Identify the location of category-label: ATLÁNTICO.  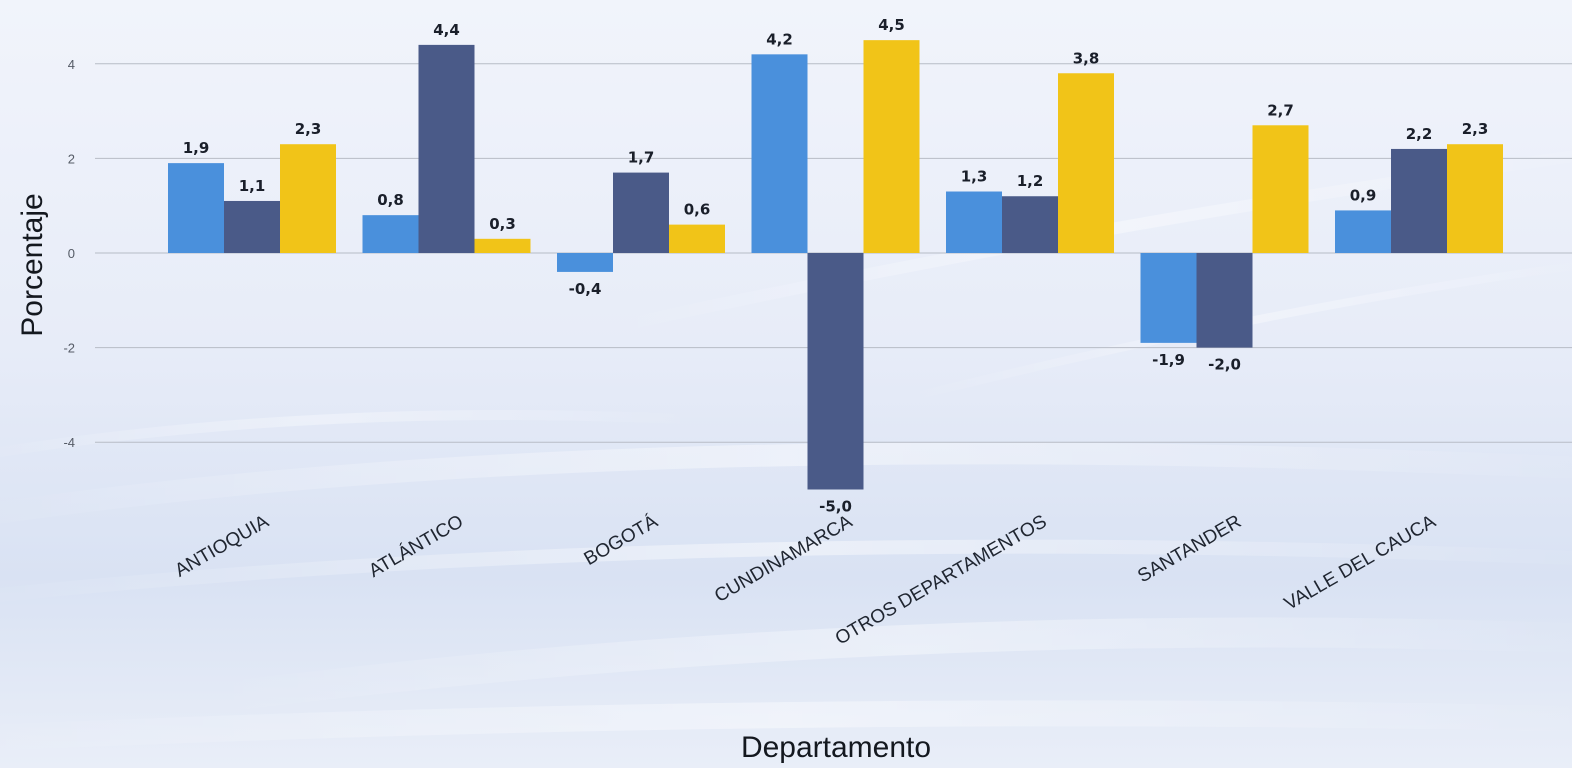
(416, 546).